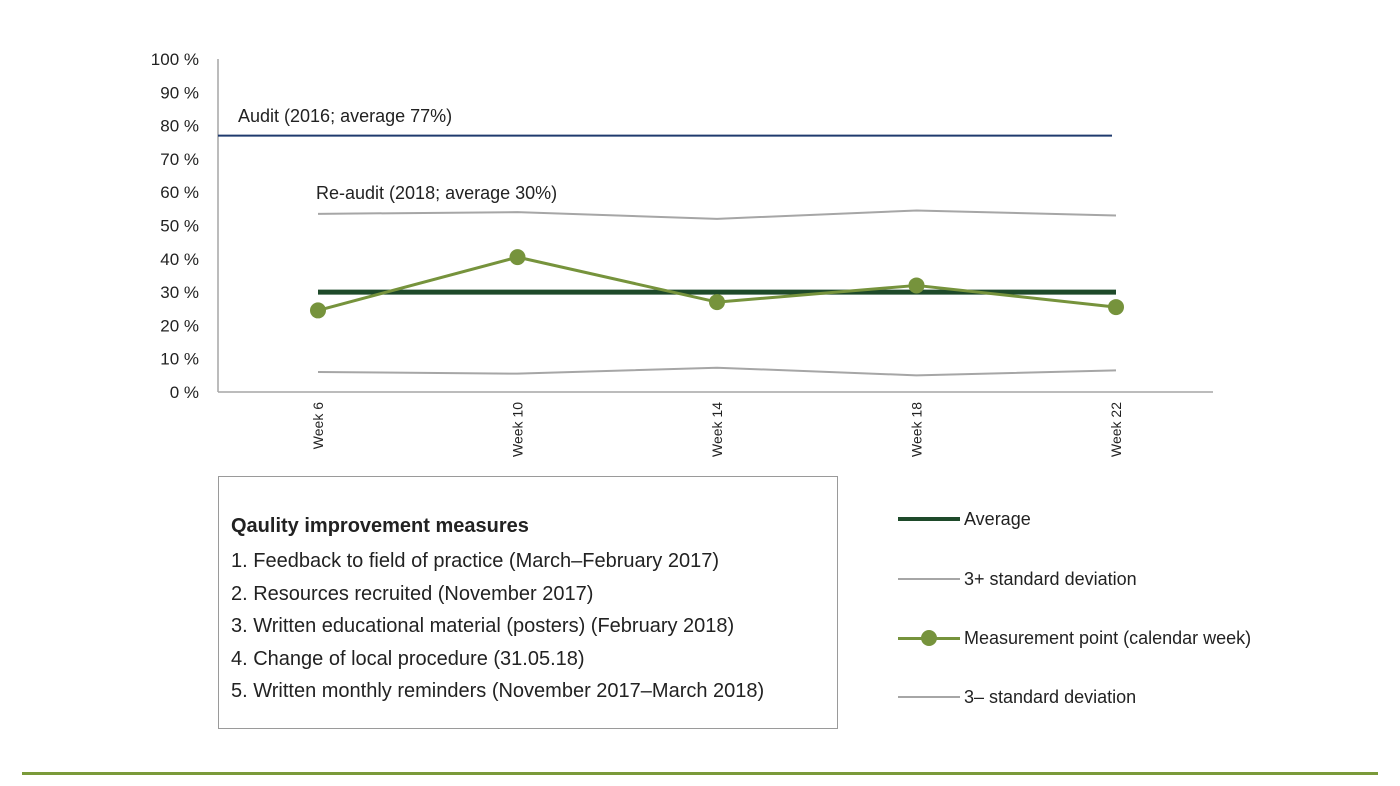 The width and height of the screenshot is (1400, 786). I want to click on measure-item: 2. Resources recruited (November 2017), so click(412, 593).